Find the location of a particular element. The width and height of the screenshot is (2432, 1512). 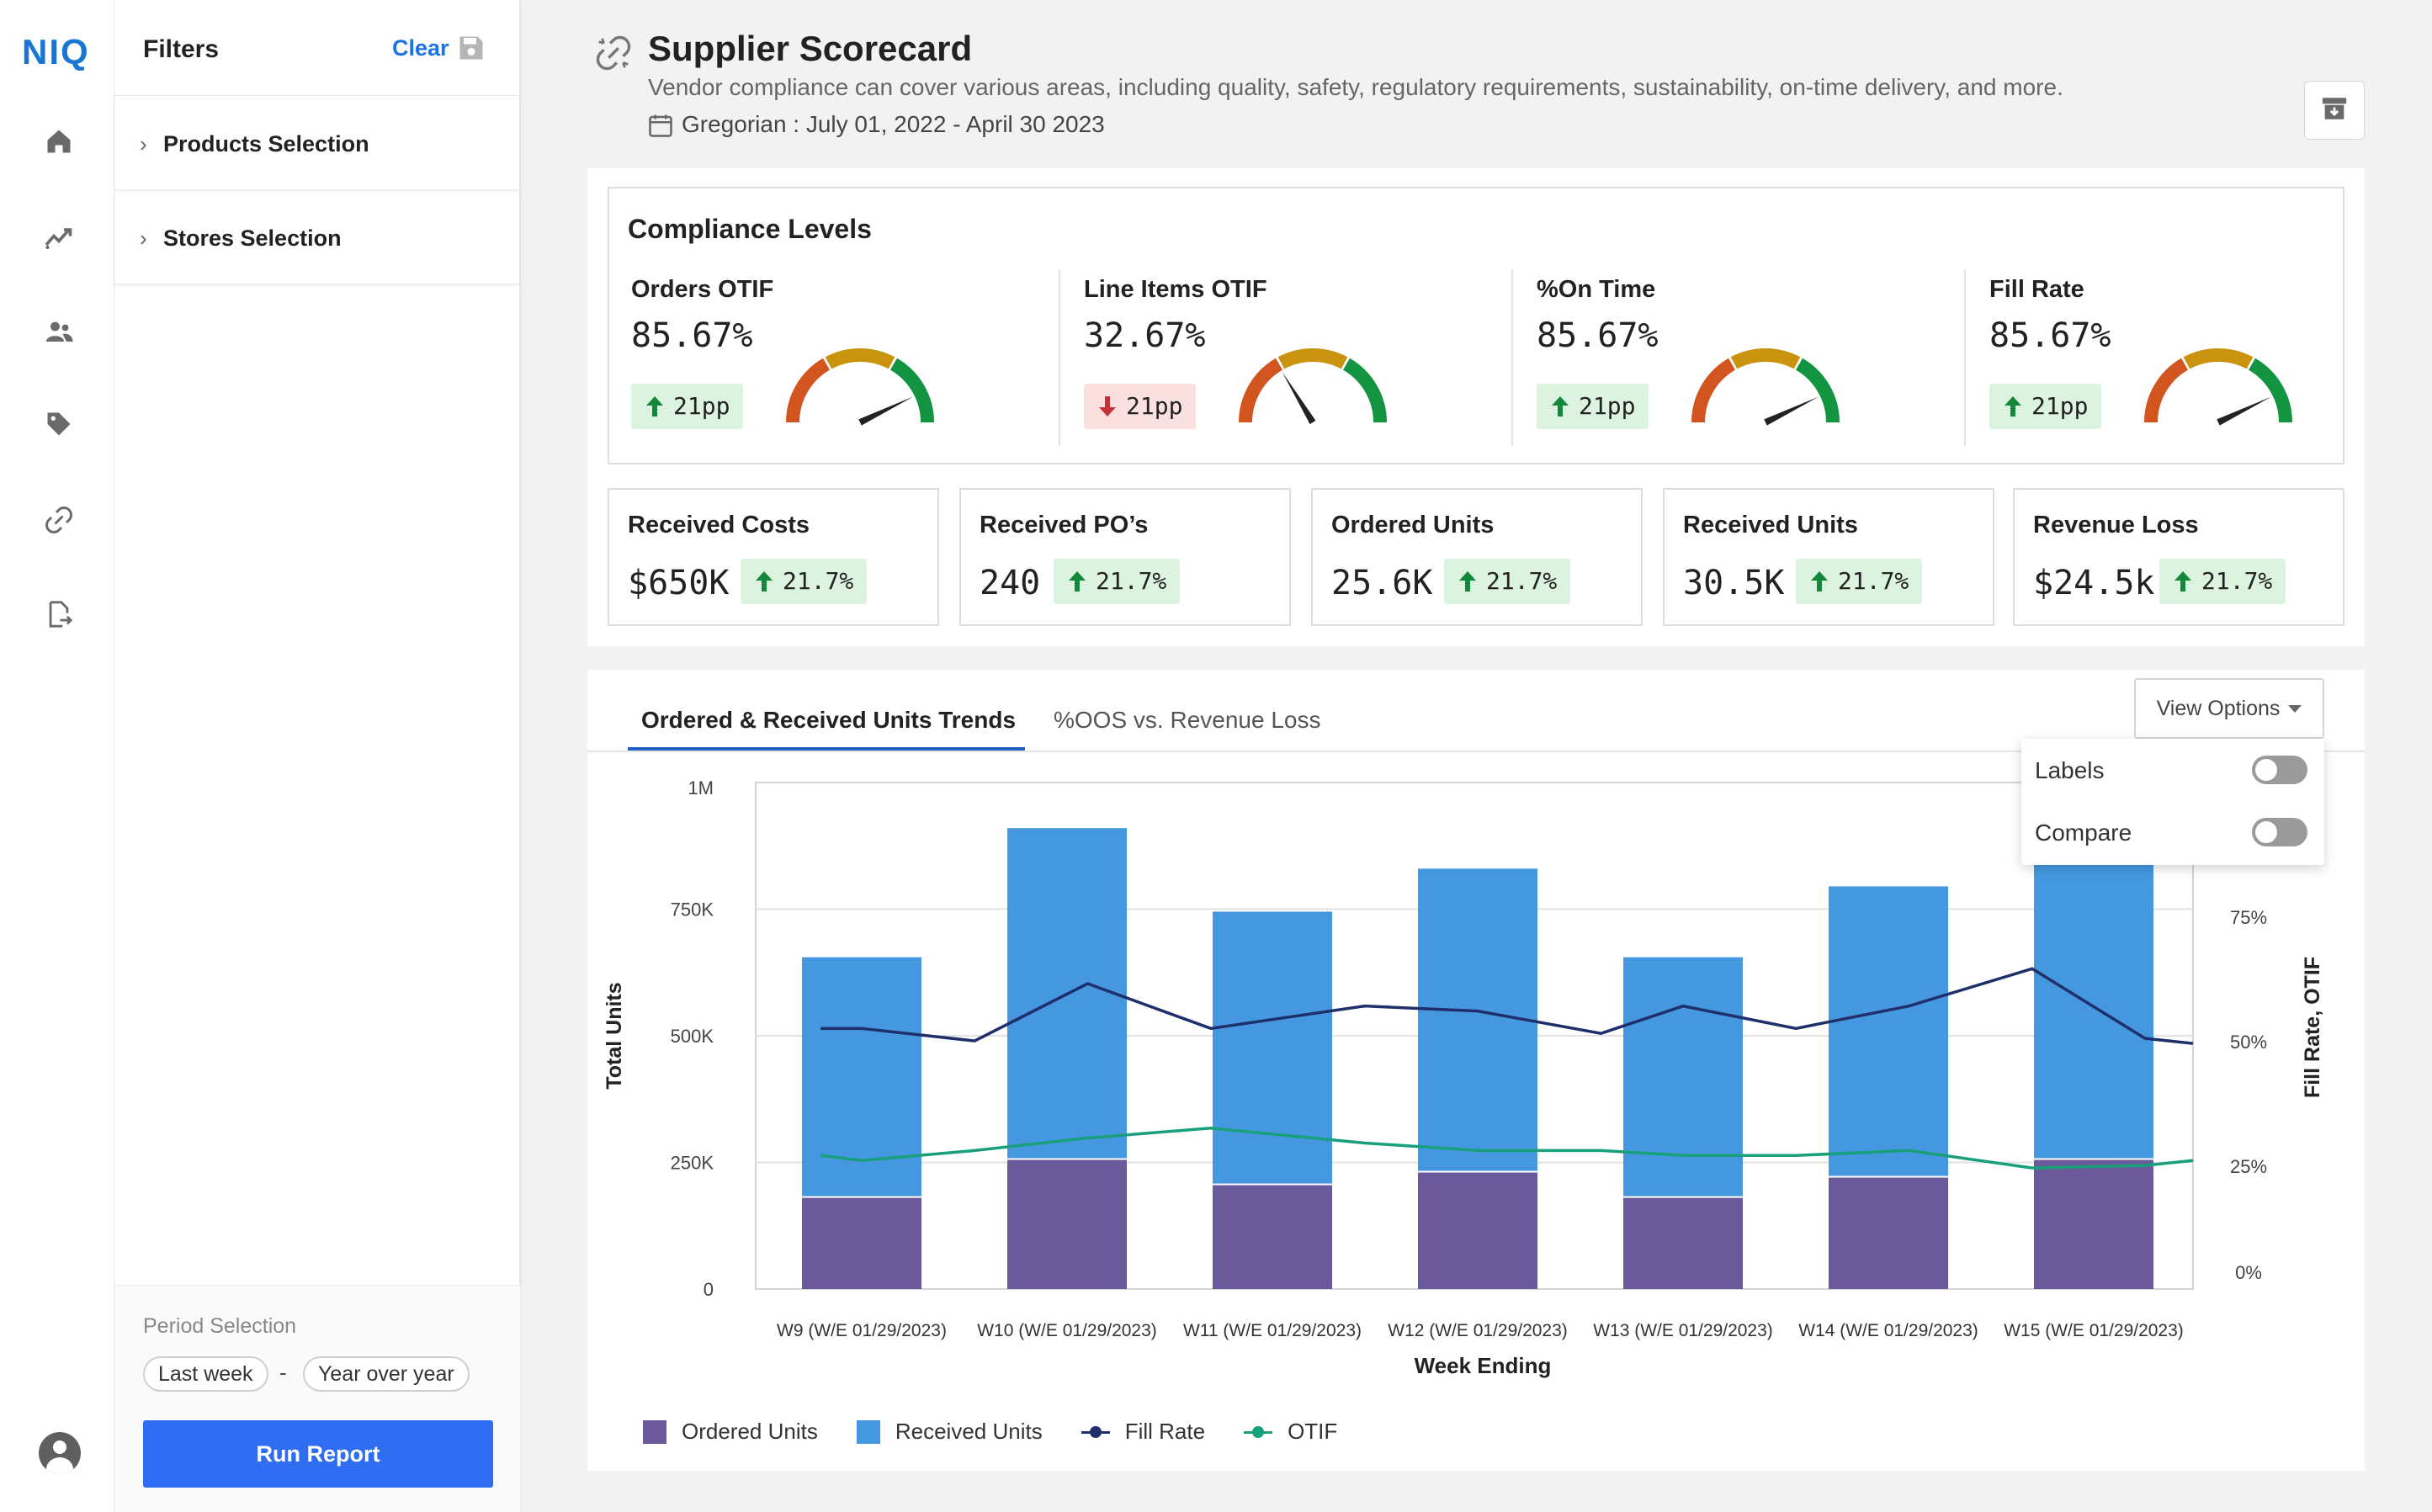

gauge-card-orders-otif: Orders OTIF 85.67% 21pp is located at coordinates (830, 357).